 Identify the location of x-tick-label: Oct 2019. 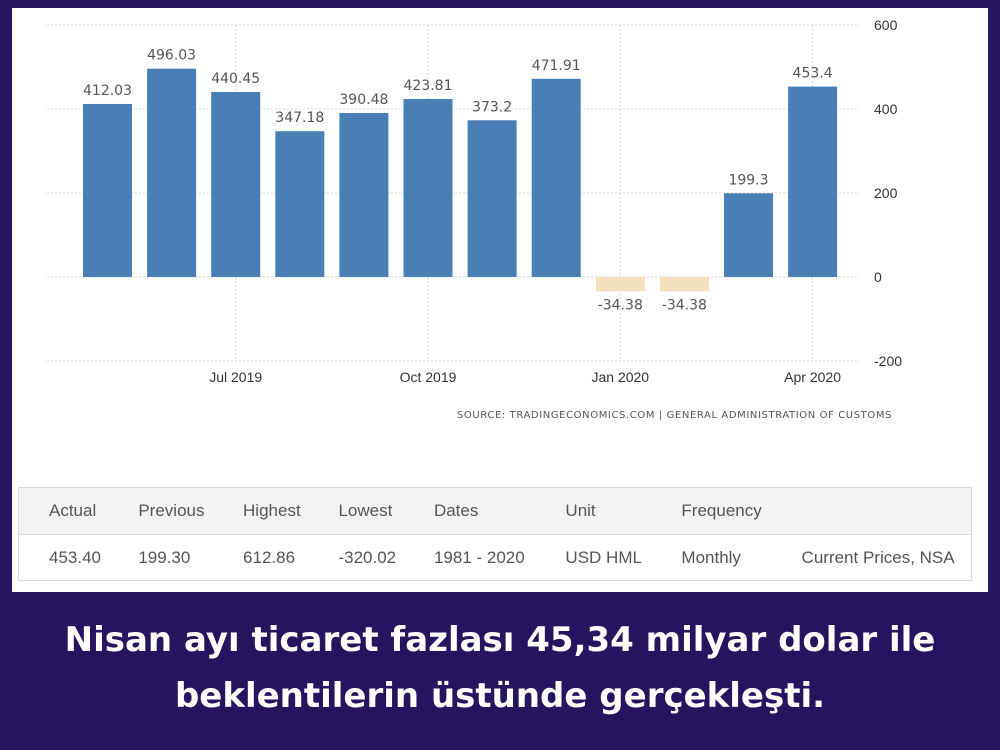
(428, 377).